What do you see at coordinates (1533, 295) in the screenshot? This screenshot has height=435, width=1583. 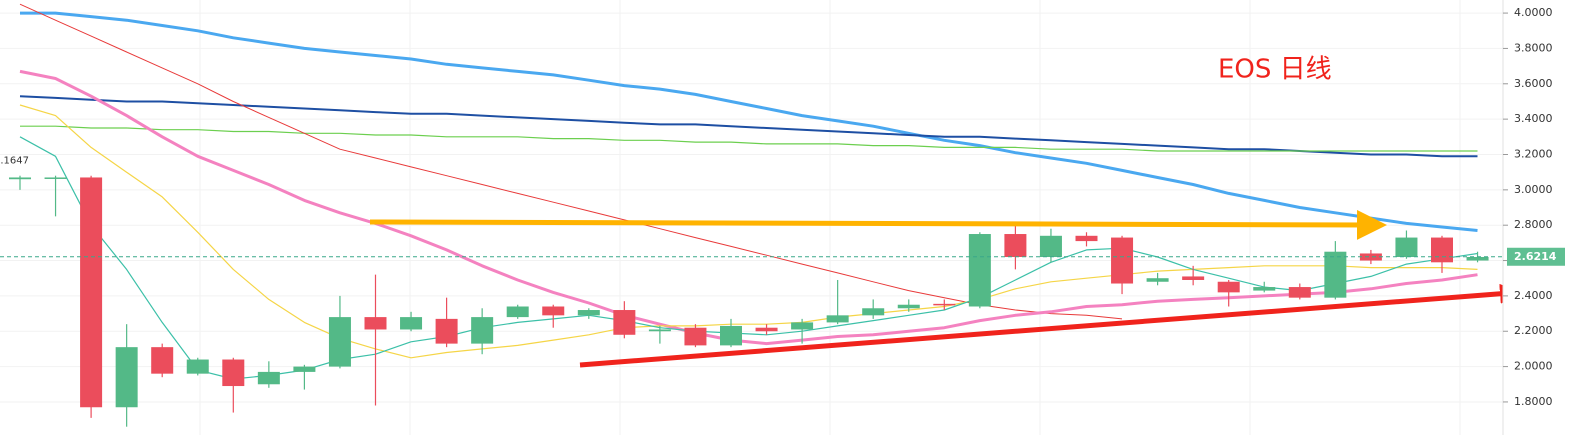 I see `y-tick-label: 2.4000` at bounding box center [1533, 295].